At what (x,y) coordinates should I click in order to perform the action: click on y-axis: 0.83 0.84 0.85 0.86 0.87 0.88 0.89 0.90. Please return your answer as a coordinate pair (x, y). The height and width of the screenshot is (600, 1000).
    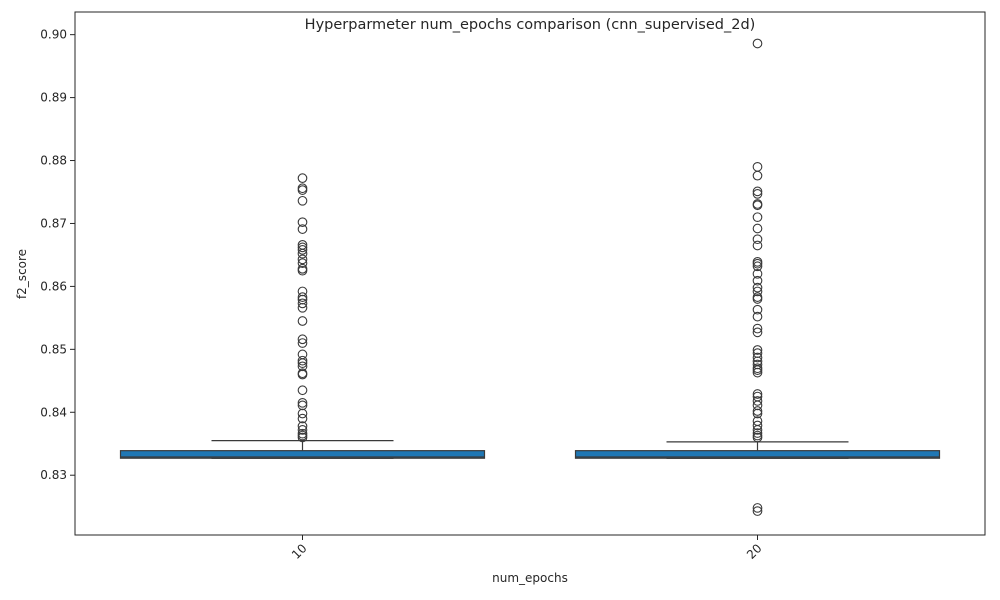
    Looking at the image, I should click on (57, 255).